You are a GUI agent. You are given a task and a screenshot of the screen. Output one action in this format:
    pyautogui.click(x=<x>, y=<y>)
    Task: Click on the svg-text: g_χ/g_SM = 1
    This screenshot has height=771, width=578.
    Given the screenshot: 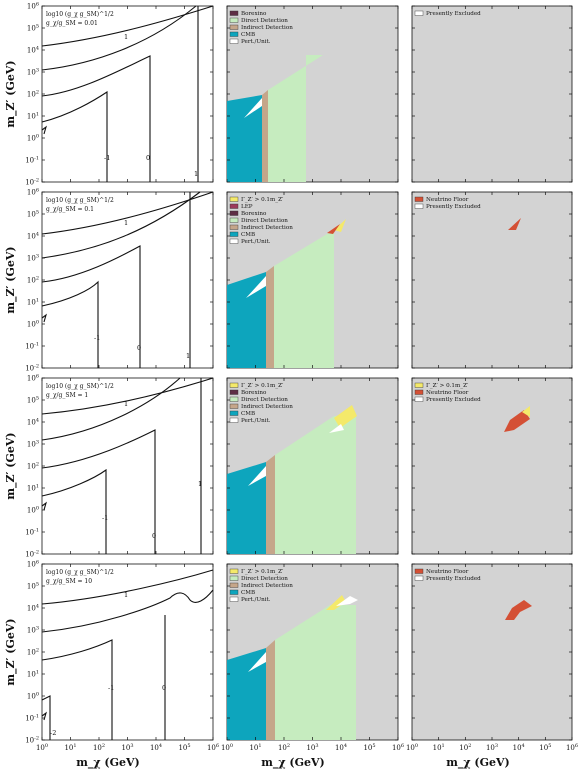 What is the action you would take?
    pyautogui.click(x=67, y=395)
    